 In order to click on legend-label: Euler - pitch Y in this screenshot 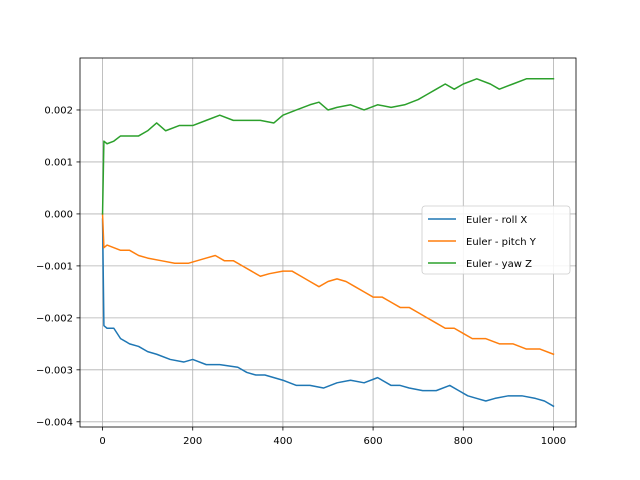, I will do `click(501, 242)`.